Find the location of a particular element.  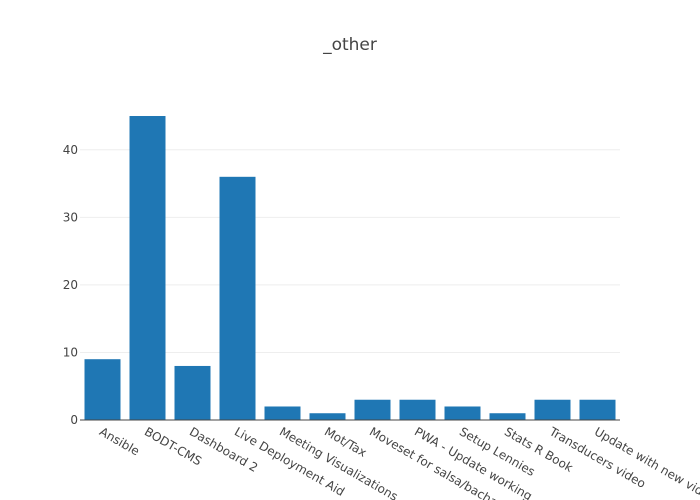

y-tick-label: 10 is located at coordinates (70, 352).